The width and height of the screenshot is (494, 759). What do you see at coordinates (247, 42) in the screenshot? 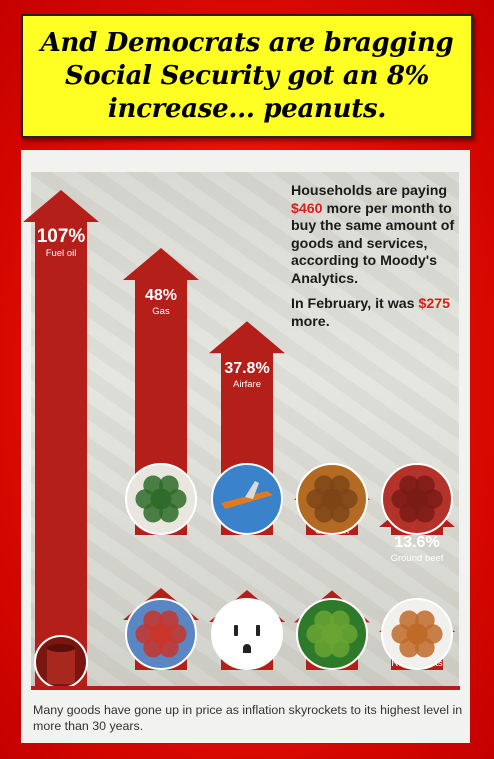
I see `banner-line-1: And Democrats are bragging` at bounding box center [247, 42].